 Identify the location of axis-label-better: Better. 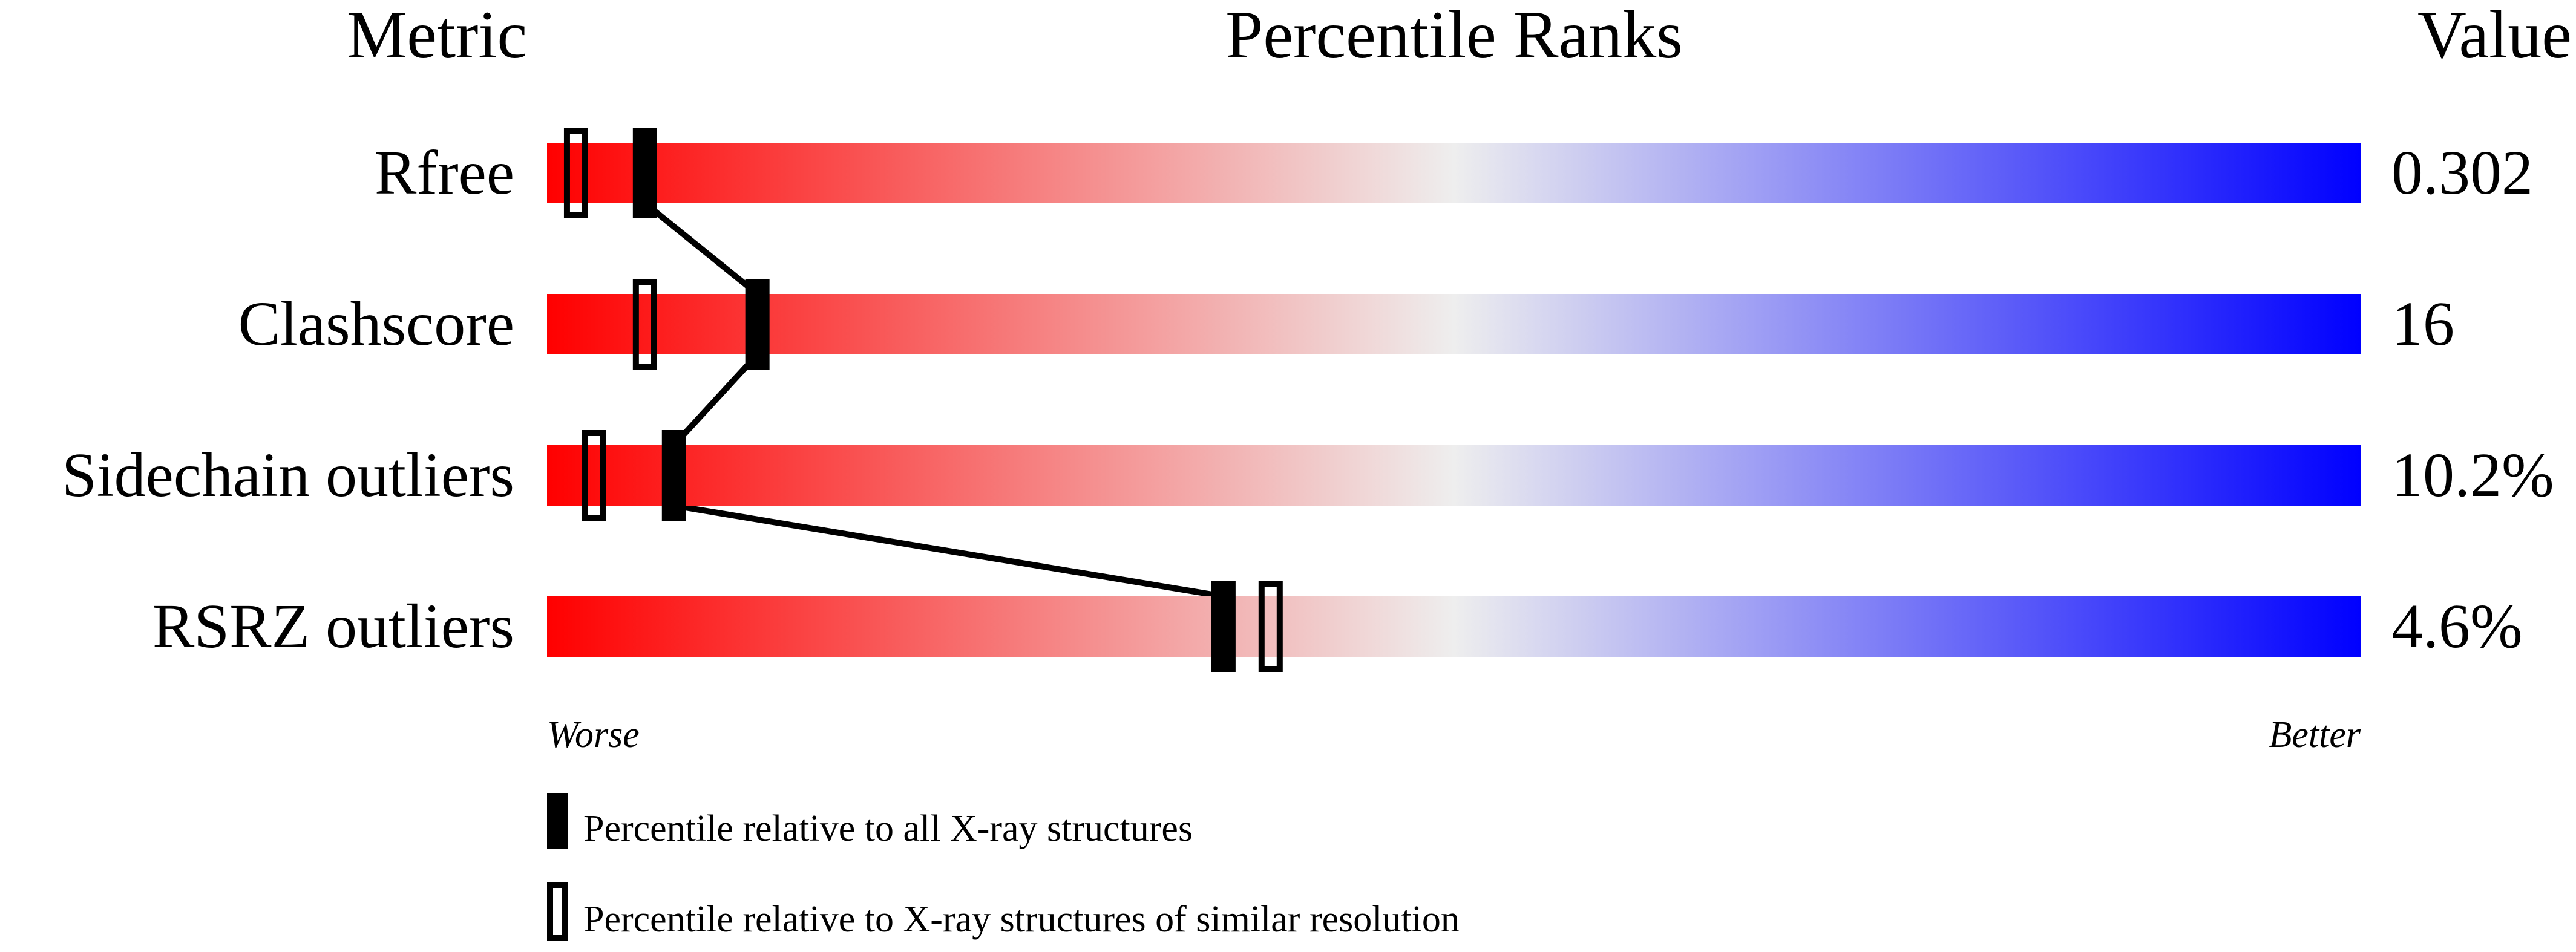
(2315, 734).